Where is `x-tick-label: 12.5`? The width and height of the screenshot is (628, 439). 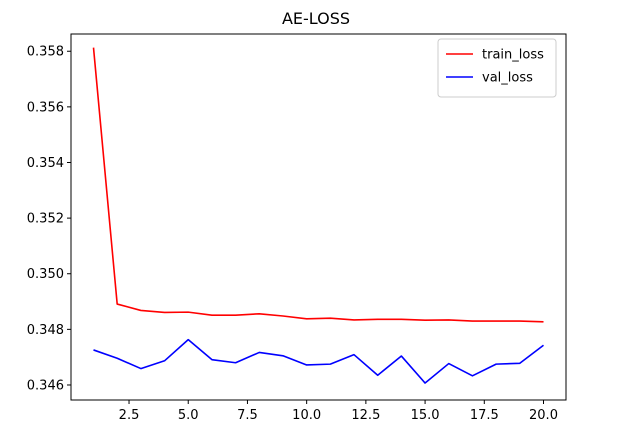 x-tick-label: 12.5 is located at coordinates (365, 415).